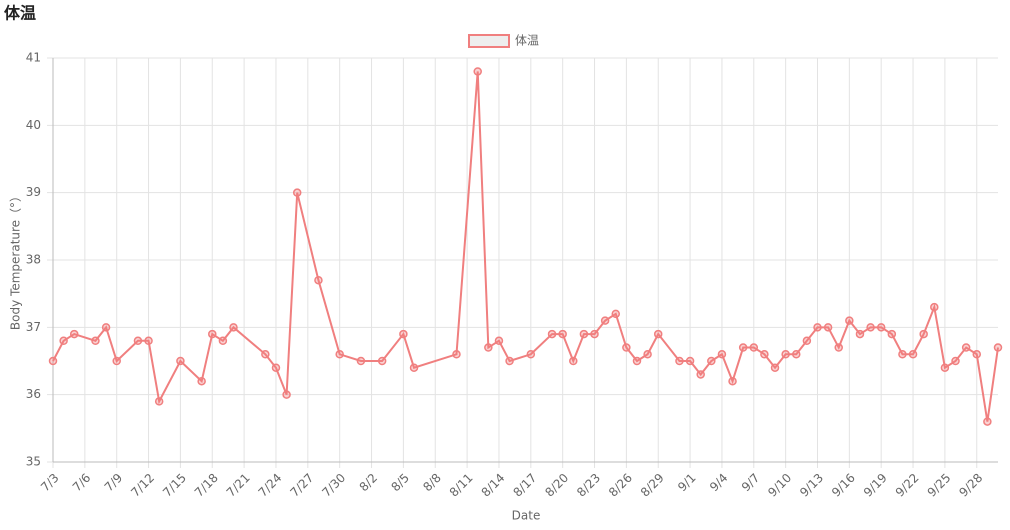 Image resolution: width=1010 pixels, height=530 pixels. I want to click on x-tick-label: 8/26, so click(620, 485).